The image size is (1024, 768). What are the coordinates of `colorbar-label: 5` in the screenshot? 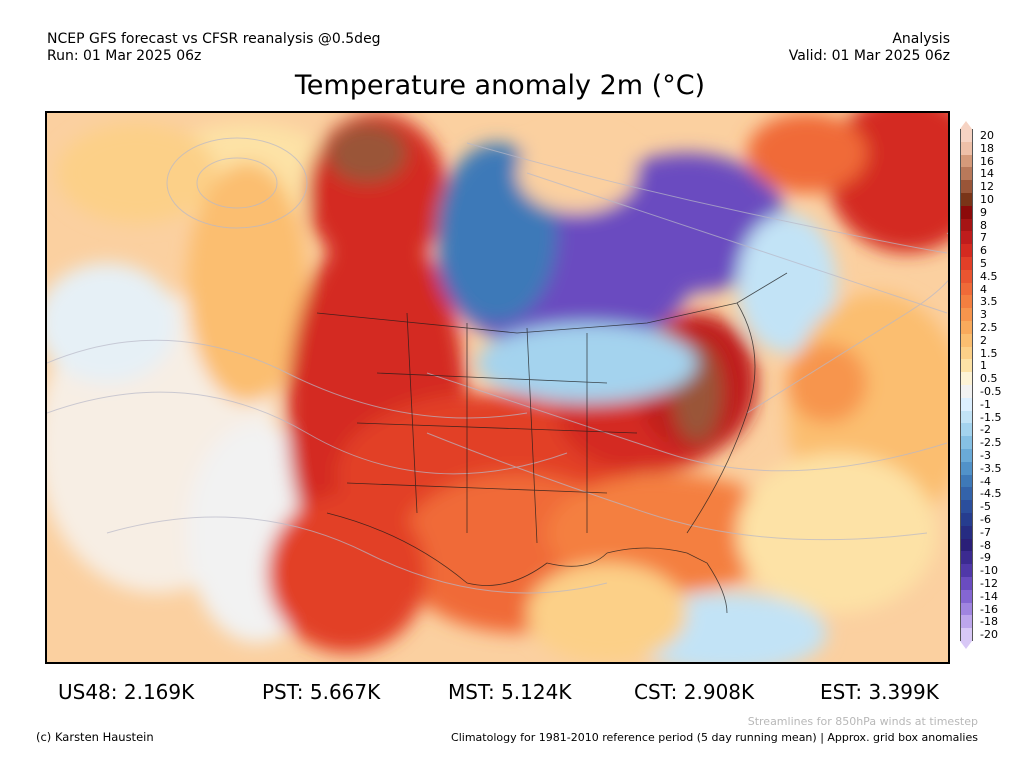 It's located at (983, 263).